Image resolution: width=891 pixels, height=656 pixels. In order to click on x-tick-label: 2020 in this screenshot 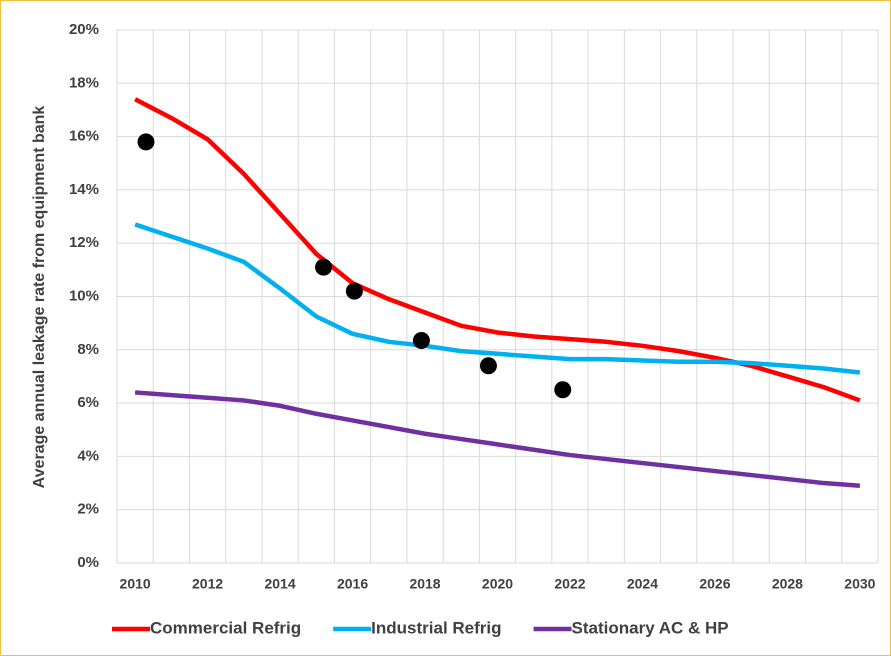, I will do `click(497, 584)`.